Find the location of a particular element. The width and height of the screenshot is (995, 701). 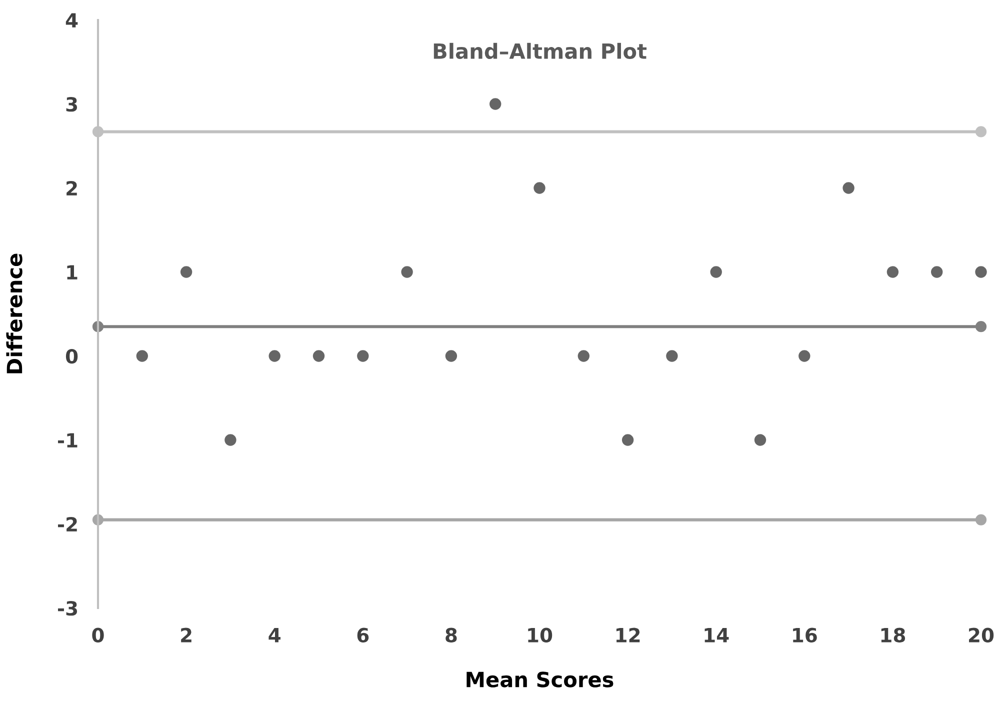

y-tick-label: 2 is located at coordinates (71, 188).